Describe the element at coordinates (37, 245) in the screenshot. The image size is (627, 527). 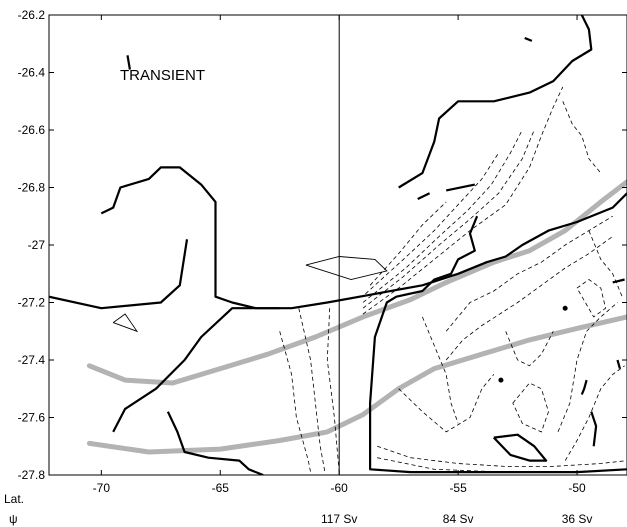
I see `y-tick-label: -27` at that location.